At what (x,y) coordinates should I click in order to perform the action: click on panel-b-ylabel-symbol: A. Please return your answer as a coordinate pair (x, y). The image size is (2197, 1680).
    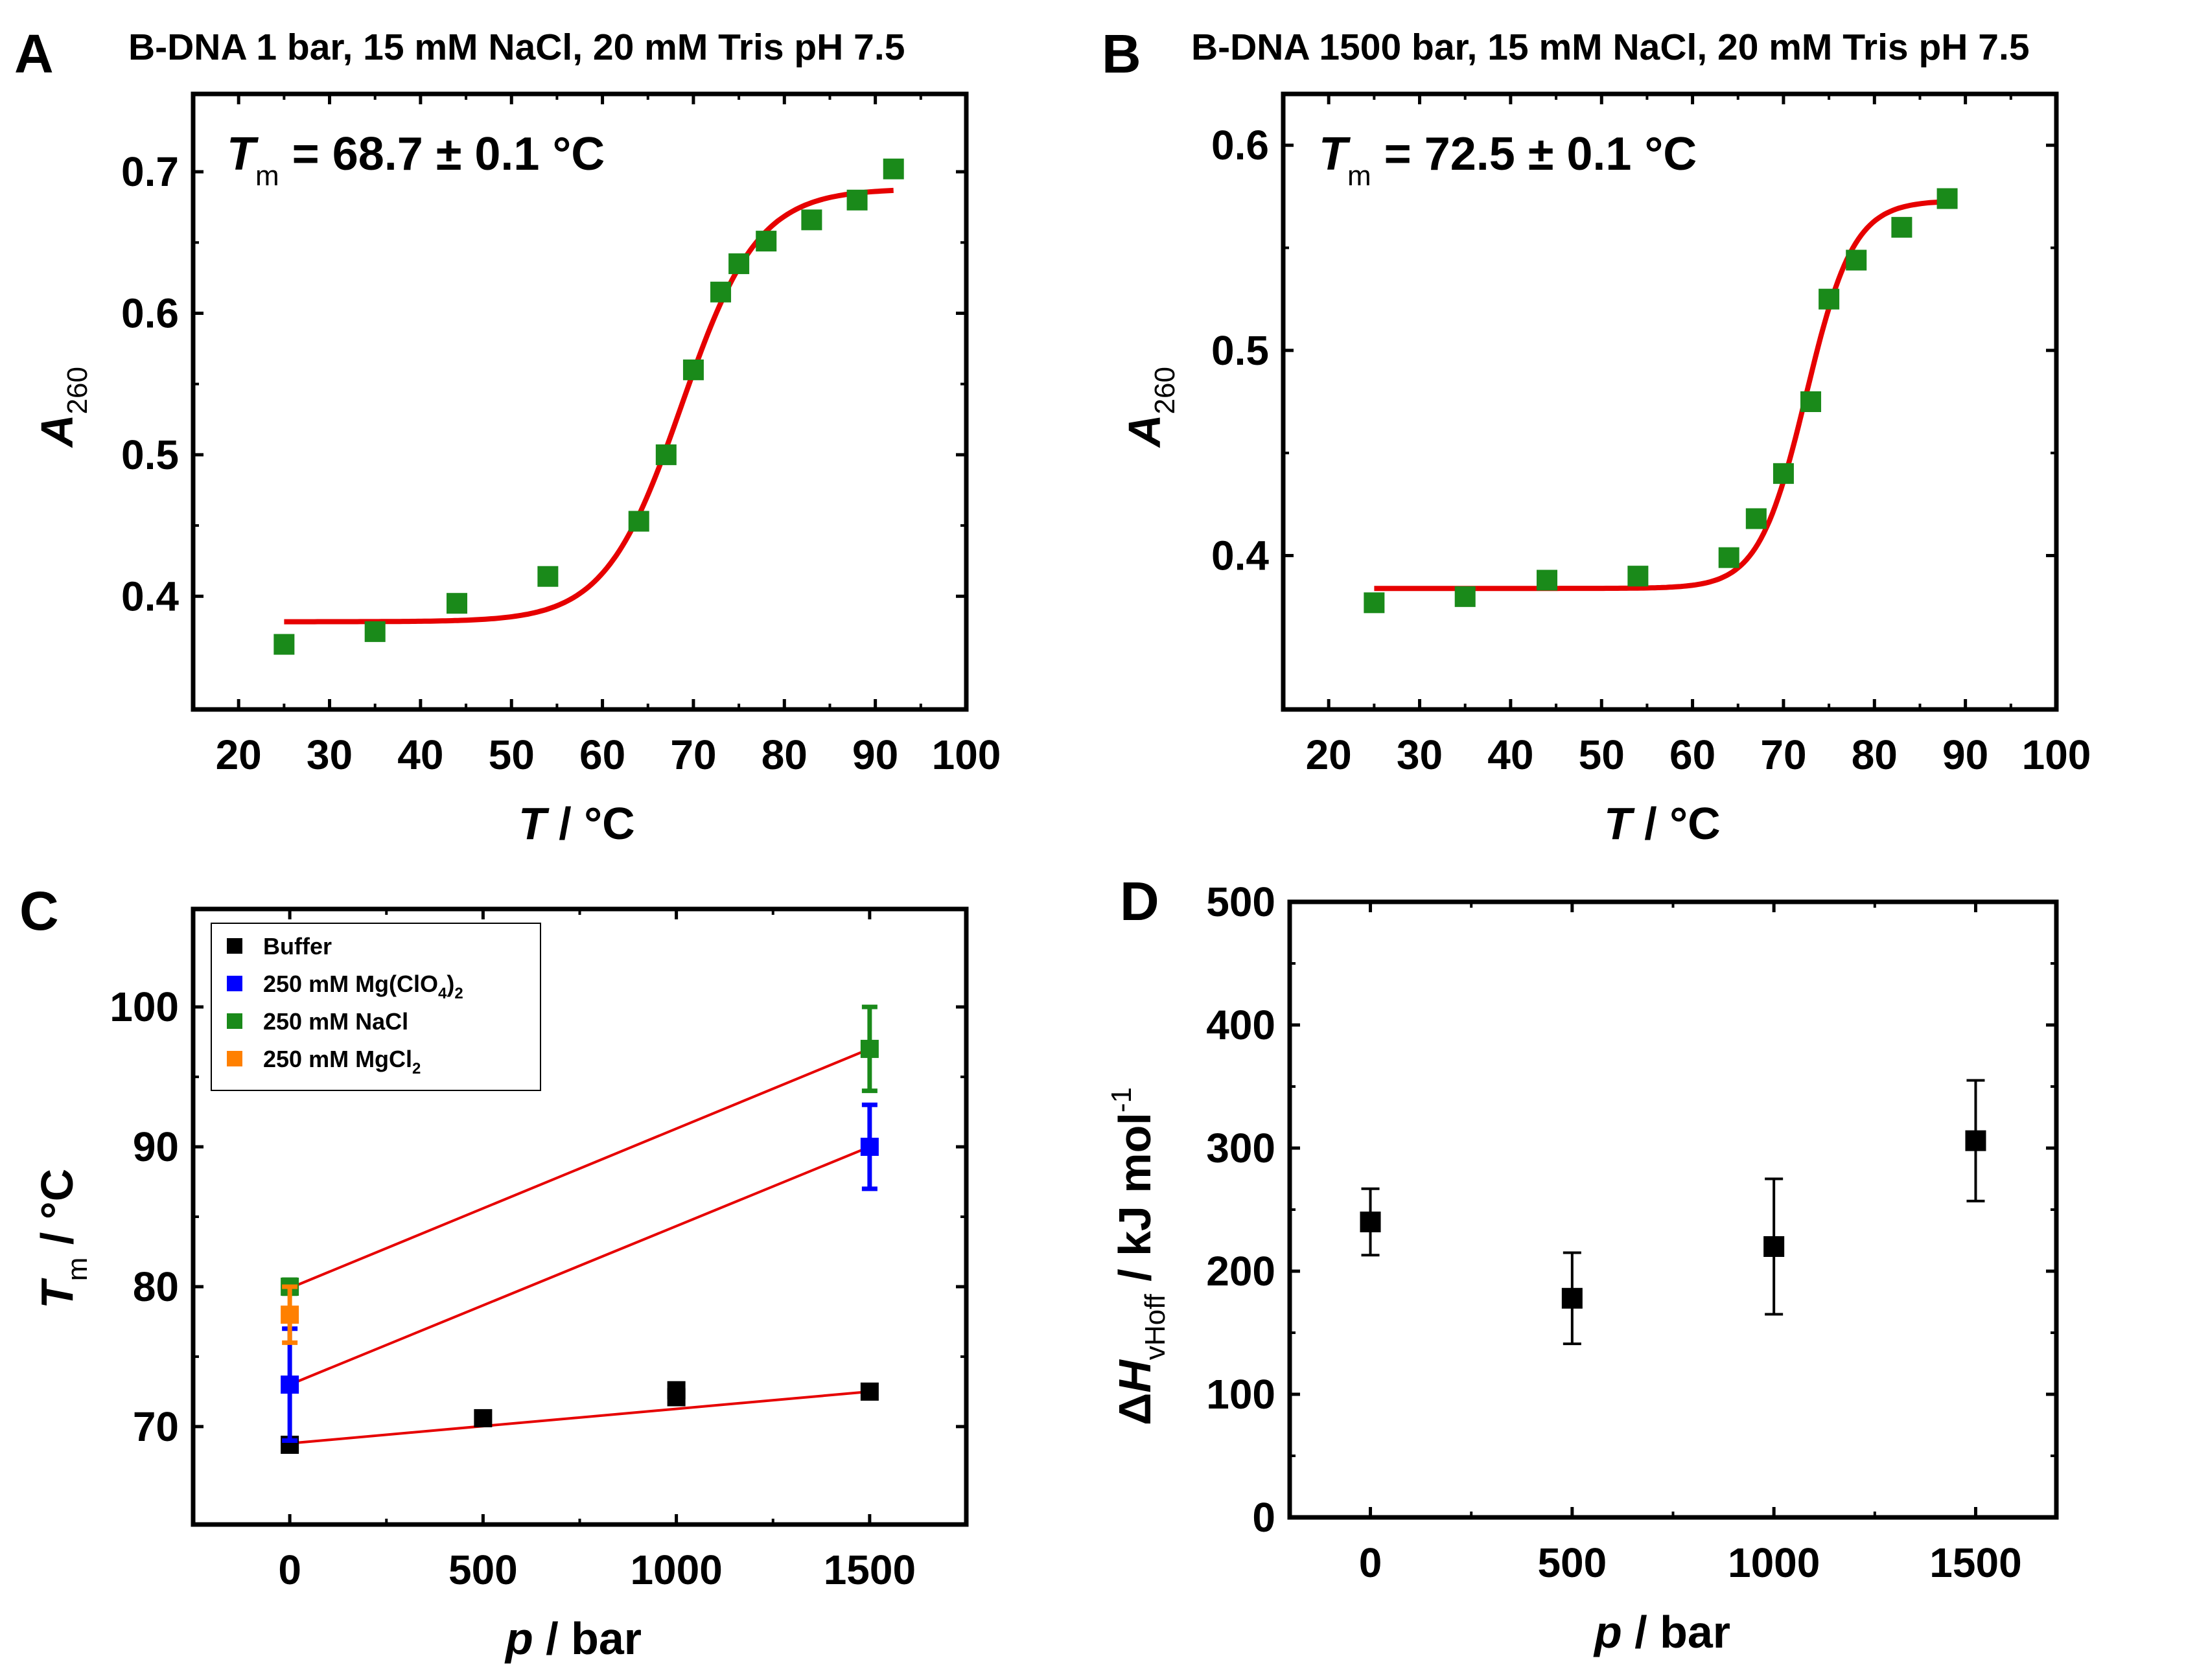
    Looking at the image, I should click on (1144, 431).